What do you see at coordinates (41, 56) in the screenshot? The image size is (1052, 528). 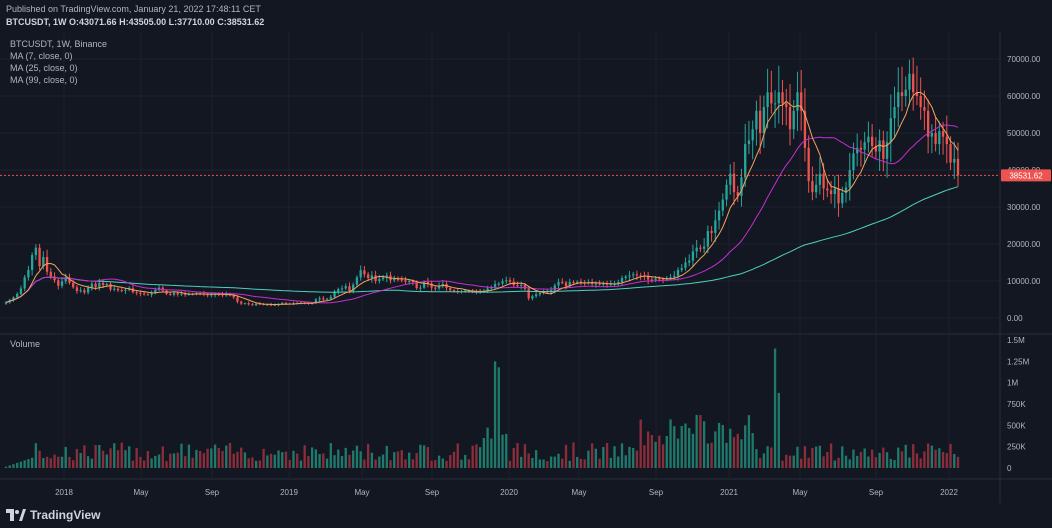 I see `legend-ma7: MA (7, close, 0)` at bounding box center [41, 56].